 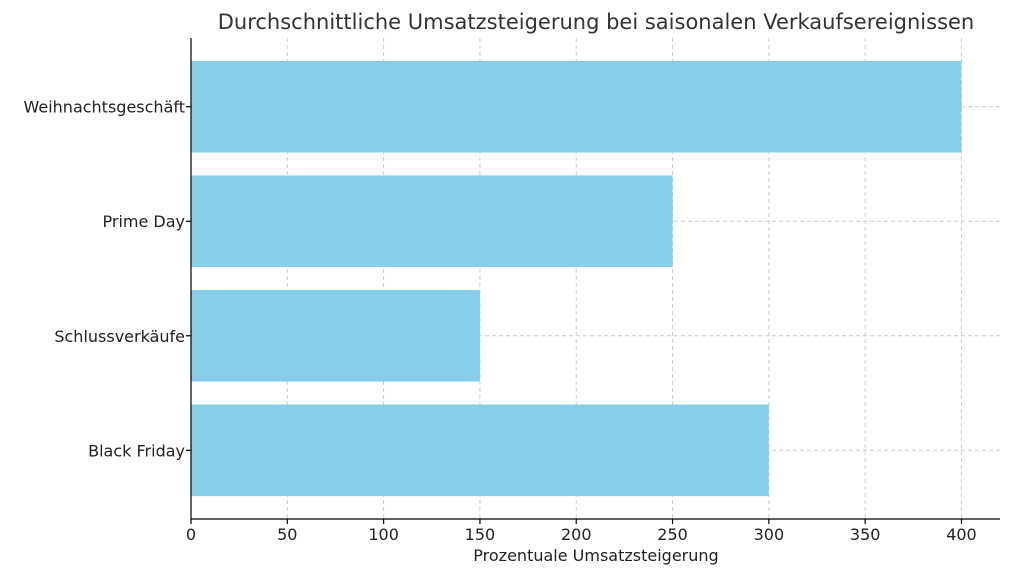 What do you see at coordinates (595, 555) in the screenshot?
I see `x-axis-label: Prozentuale Umsatzsteigerung` at bounding box center [595, 555].